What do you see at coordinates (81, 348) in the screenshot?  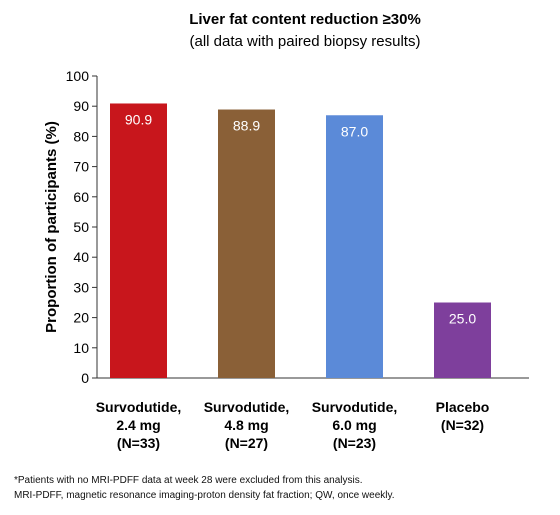 I see `y-tick-label: 10` at bounding box center [81, 348].